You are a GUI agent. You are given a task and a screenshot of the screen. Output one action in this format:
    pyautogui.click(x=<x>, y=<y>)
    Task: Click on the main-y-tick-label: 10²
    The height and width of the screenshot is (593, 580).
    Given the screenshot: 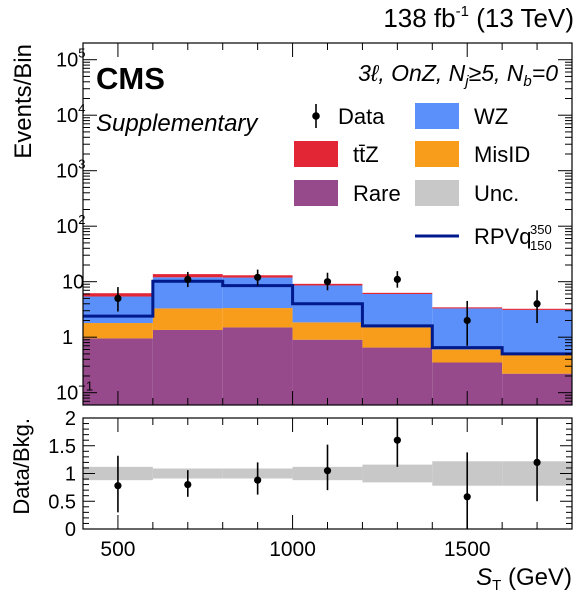 What is the action you would take?
    pyautogui.click(x=70, y=225)
    